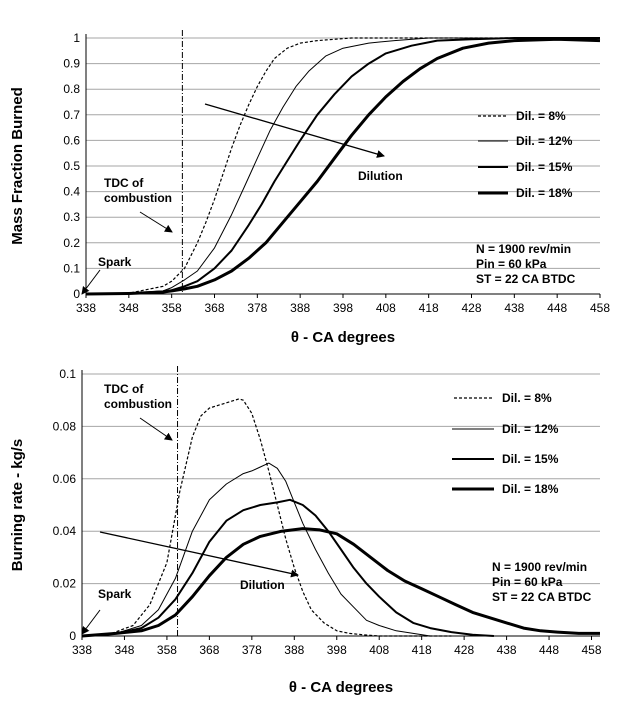 This screenshot has width=624, height=701. Describe the element at coordinates (71, 64) in the screenshot. I see `y-tick-label: 0.9` at that location.